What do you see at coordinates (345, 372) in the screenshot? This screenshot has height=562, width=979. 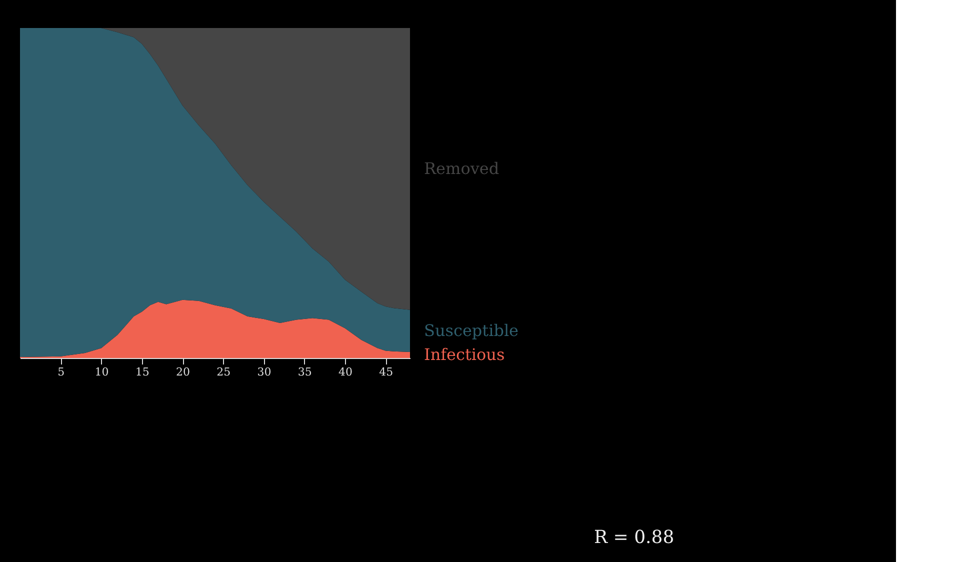 I see `x-tick-label: 40` at bounding box center [345, 372].